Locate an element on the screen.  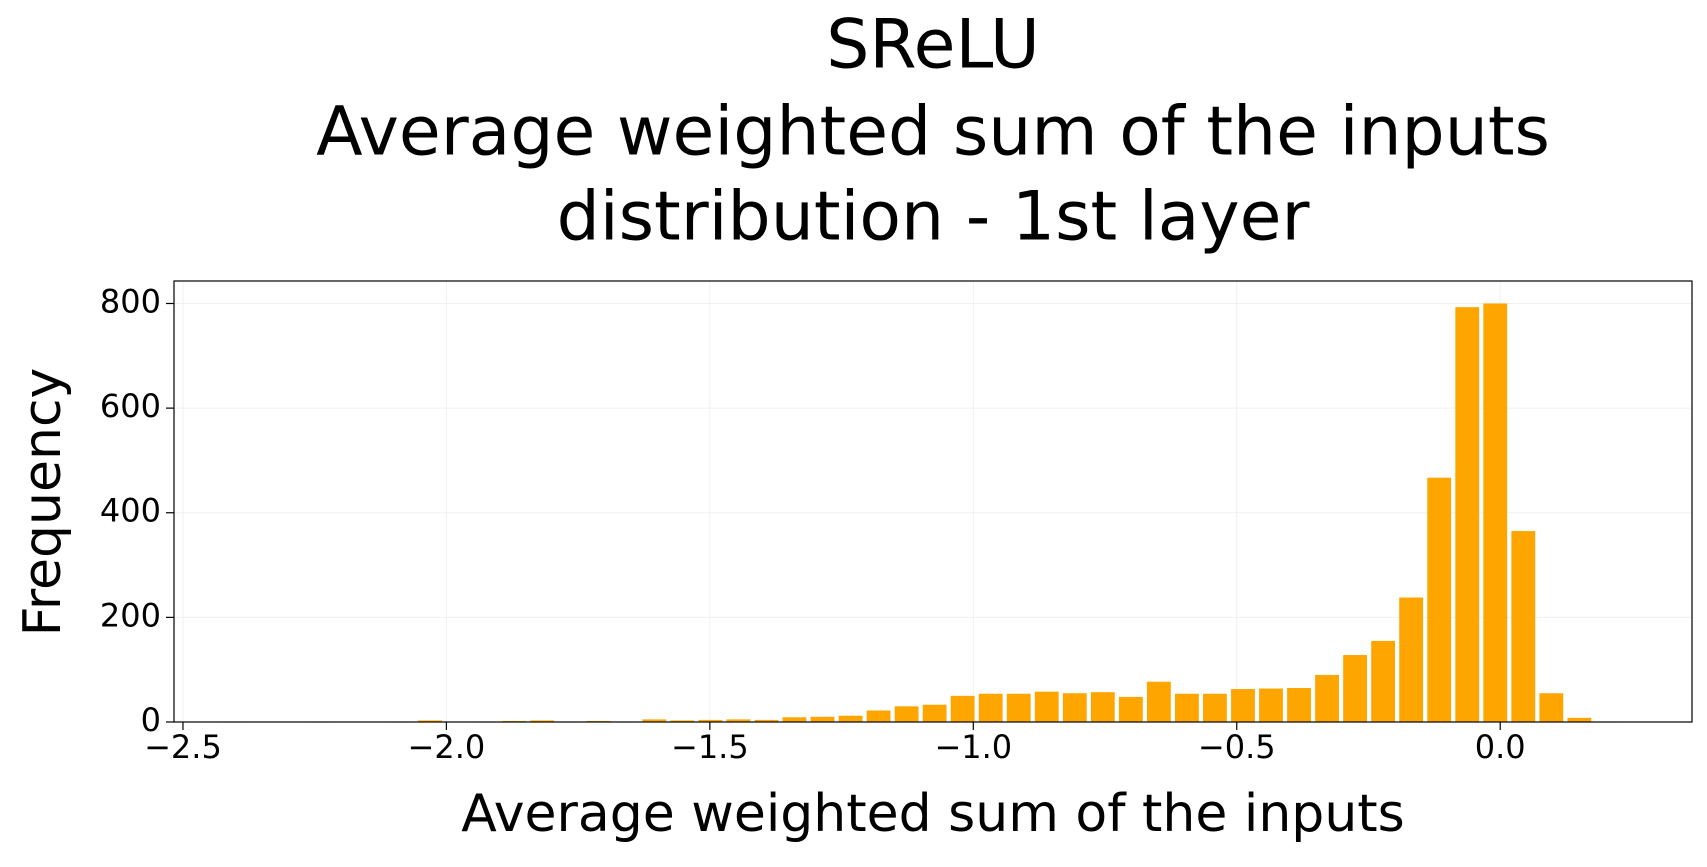
x-tick-label: −1.0 is located at coordinates (973, 747).